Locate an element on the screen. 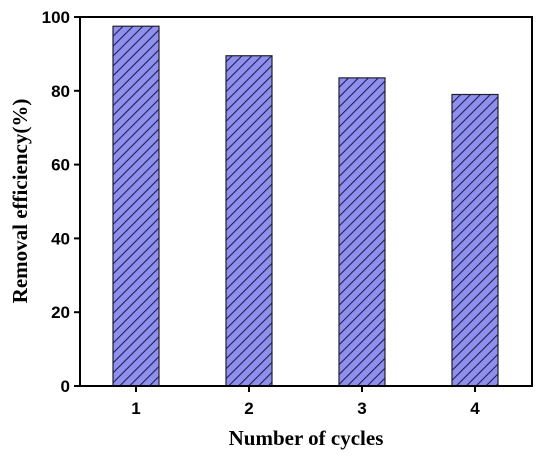  y-tick-label: 60 is located at coordinates (60, 165).